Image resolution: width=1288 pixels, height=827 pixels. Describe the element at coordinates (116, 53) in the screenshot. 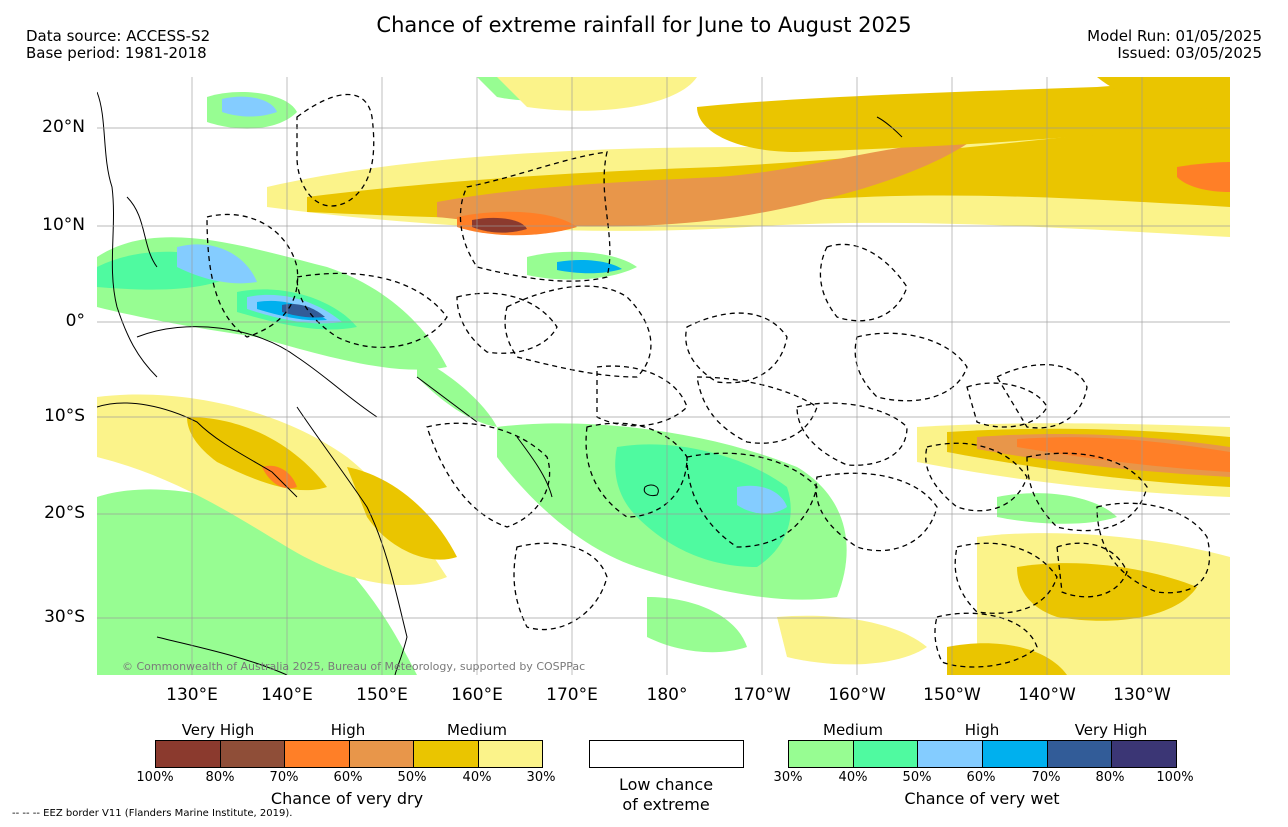

I see `base-period: Base period: 1981-2018` at that location.